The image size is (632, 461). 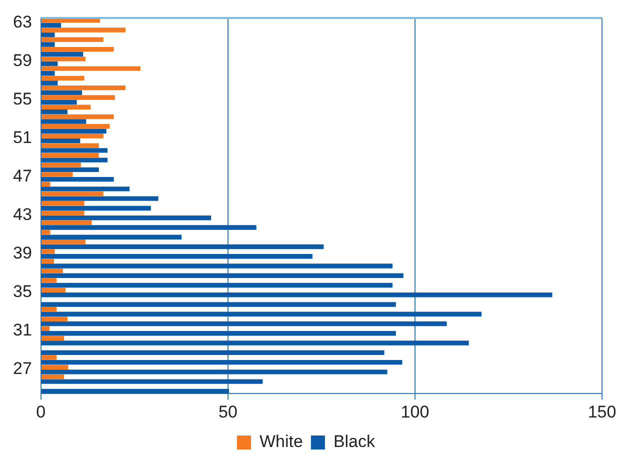 What do you see at coordinates (22, 22) in the screenshot?
I see `y-tick-label: 63` at bounding box center [22, 22].